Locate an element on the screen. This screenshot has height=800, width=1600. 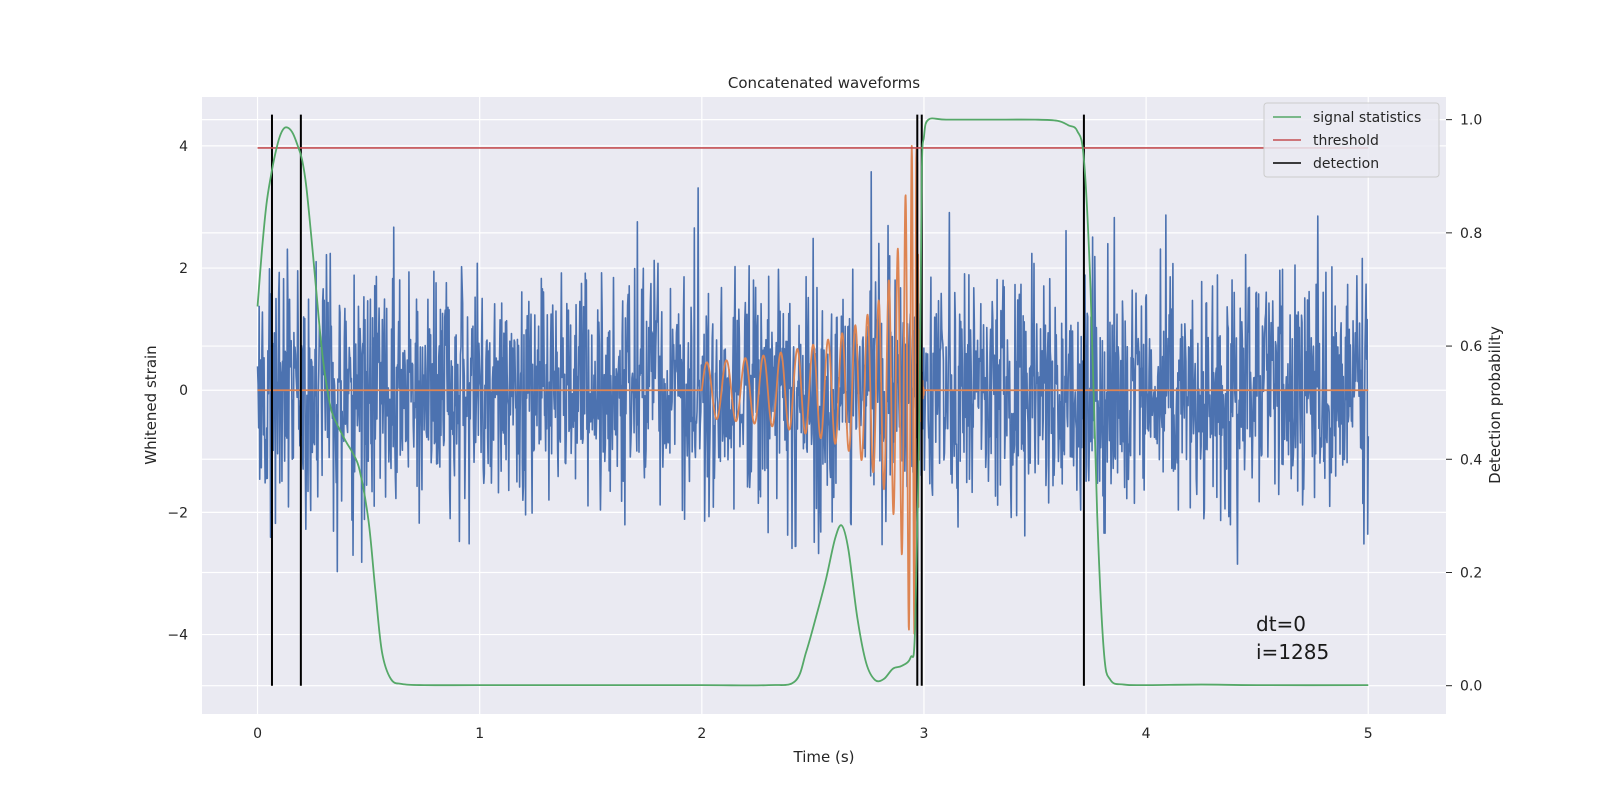
y2-axis-title: Detection probability is located at coordinates (1495, 405).